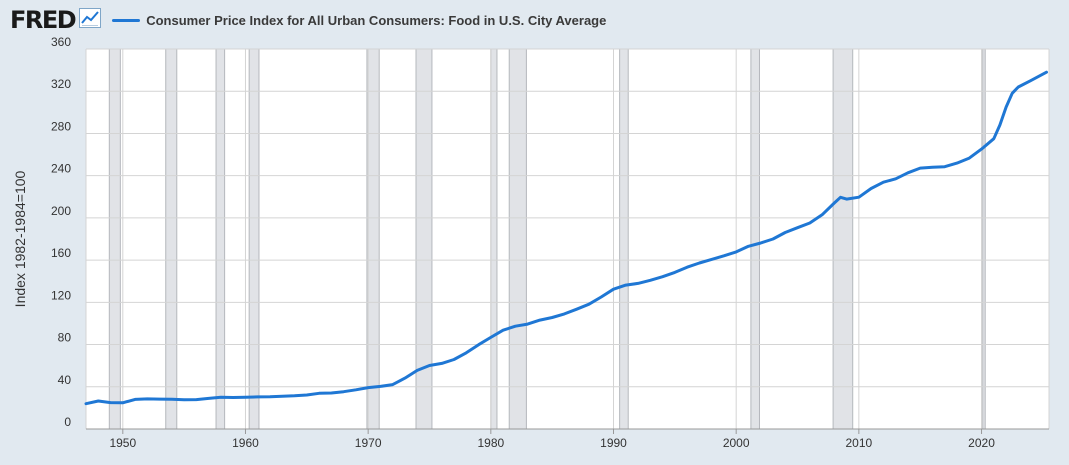 This screenshot has width=1069, height=465. I want to click on y-tick-label: 360, so click(61, 42).